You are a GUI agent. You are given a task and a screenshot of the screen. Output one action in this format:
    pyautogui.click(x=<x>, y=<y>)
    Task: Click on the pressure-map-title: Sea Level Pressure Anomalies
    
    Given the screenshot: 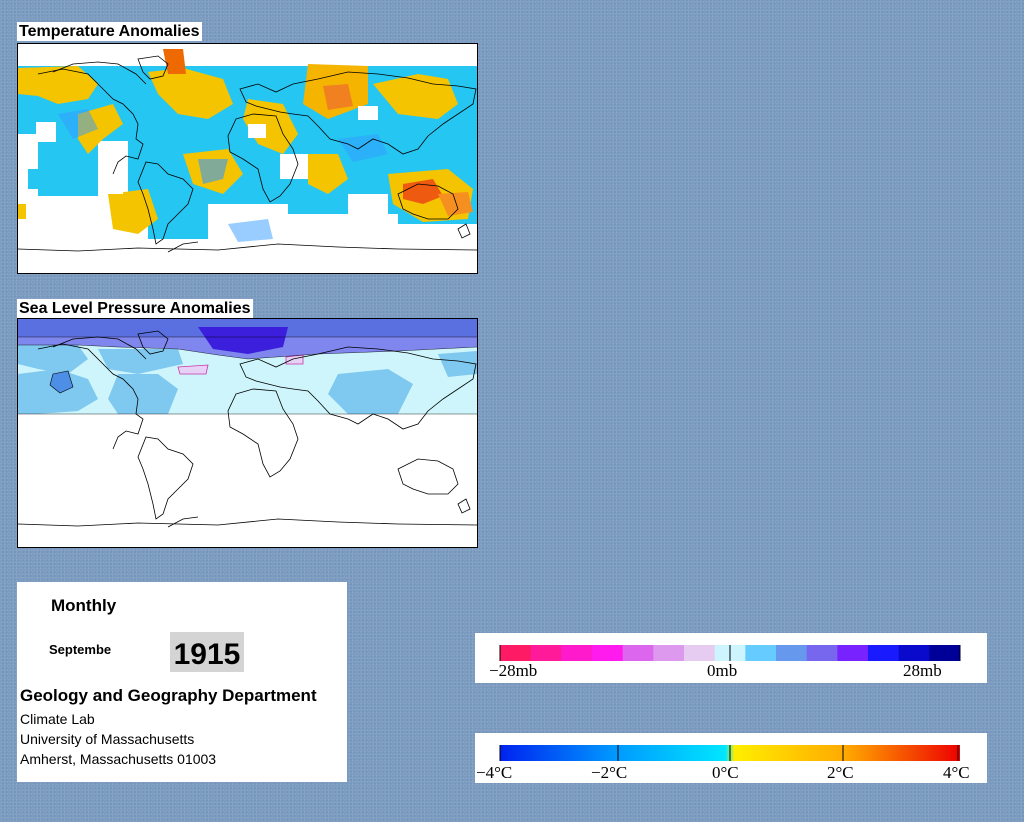 What is the action you would take?
    pyautogui.click(x=135, y=308)
    